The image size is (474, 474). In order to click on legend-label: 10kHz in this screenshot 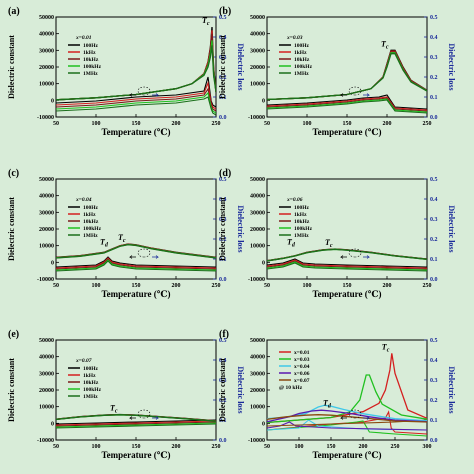, I will do `click(302, 60)`.